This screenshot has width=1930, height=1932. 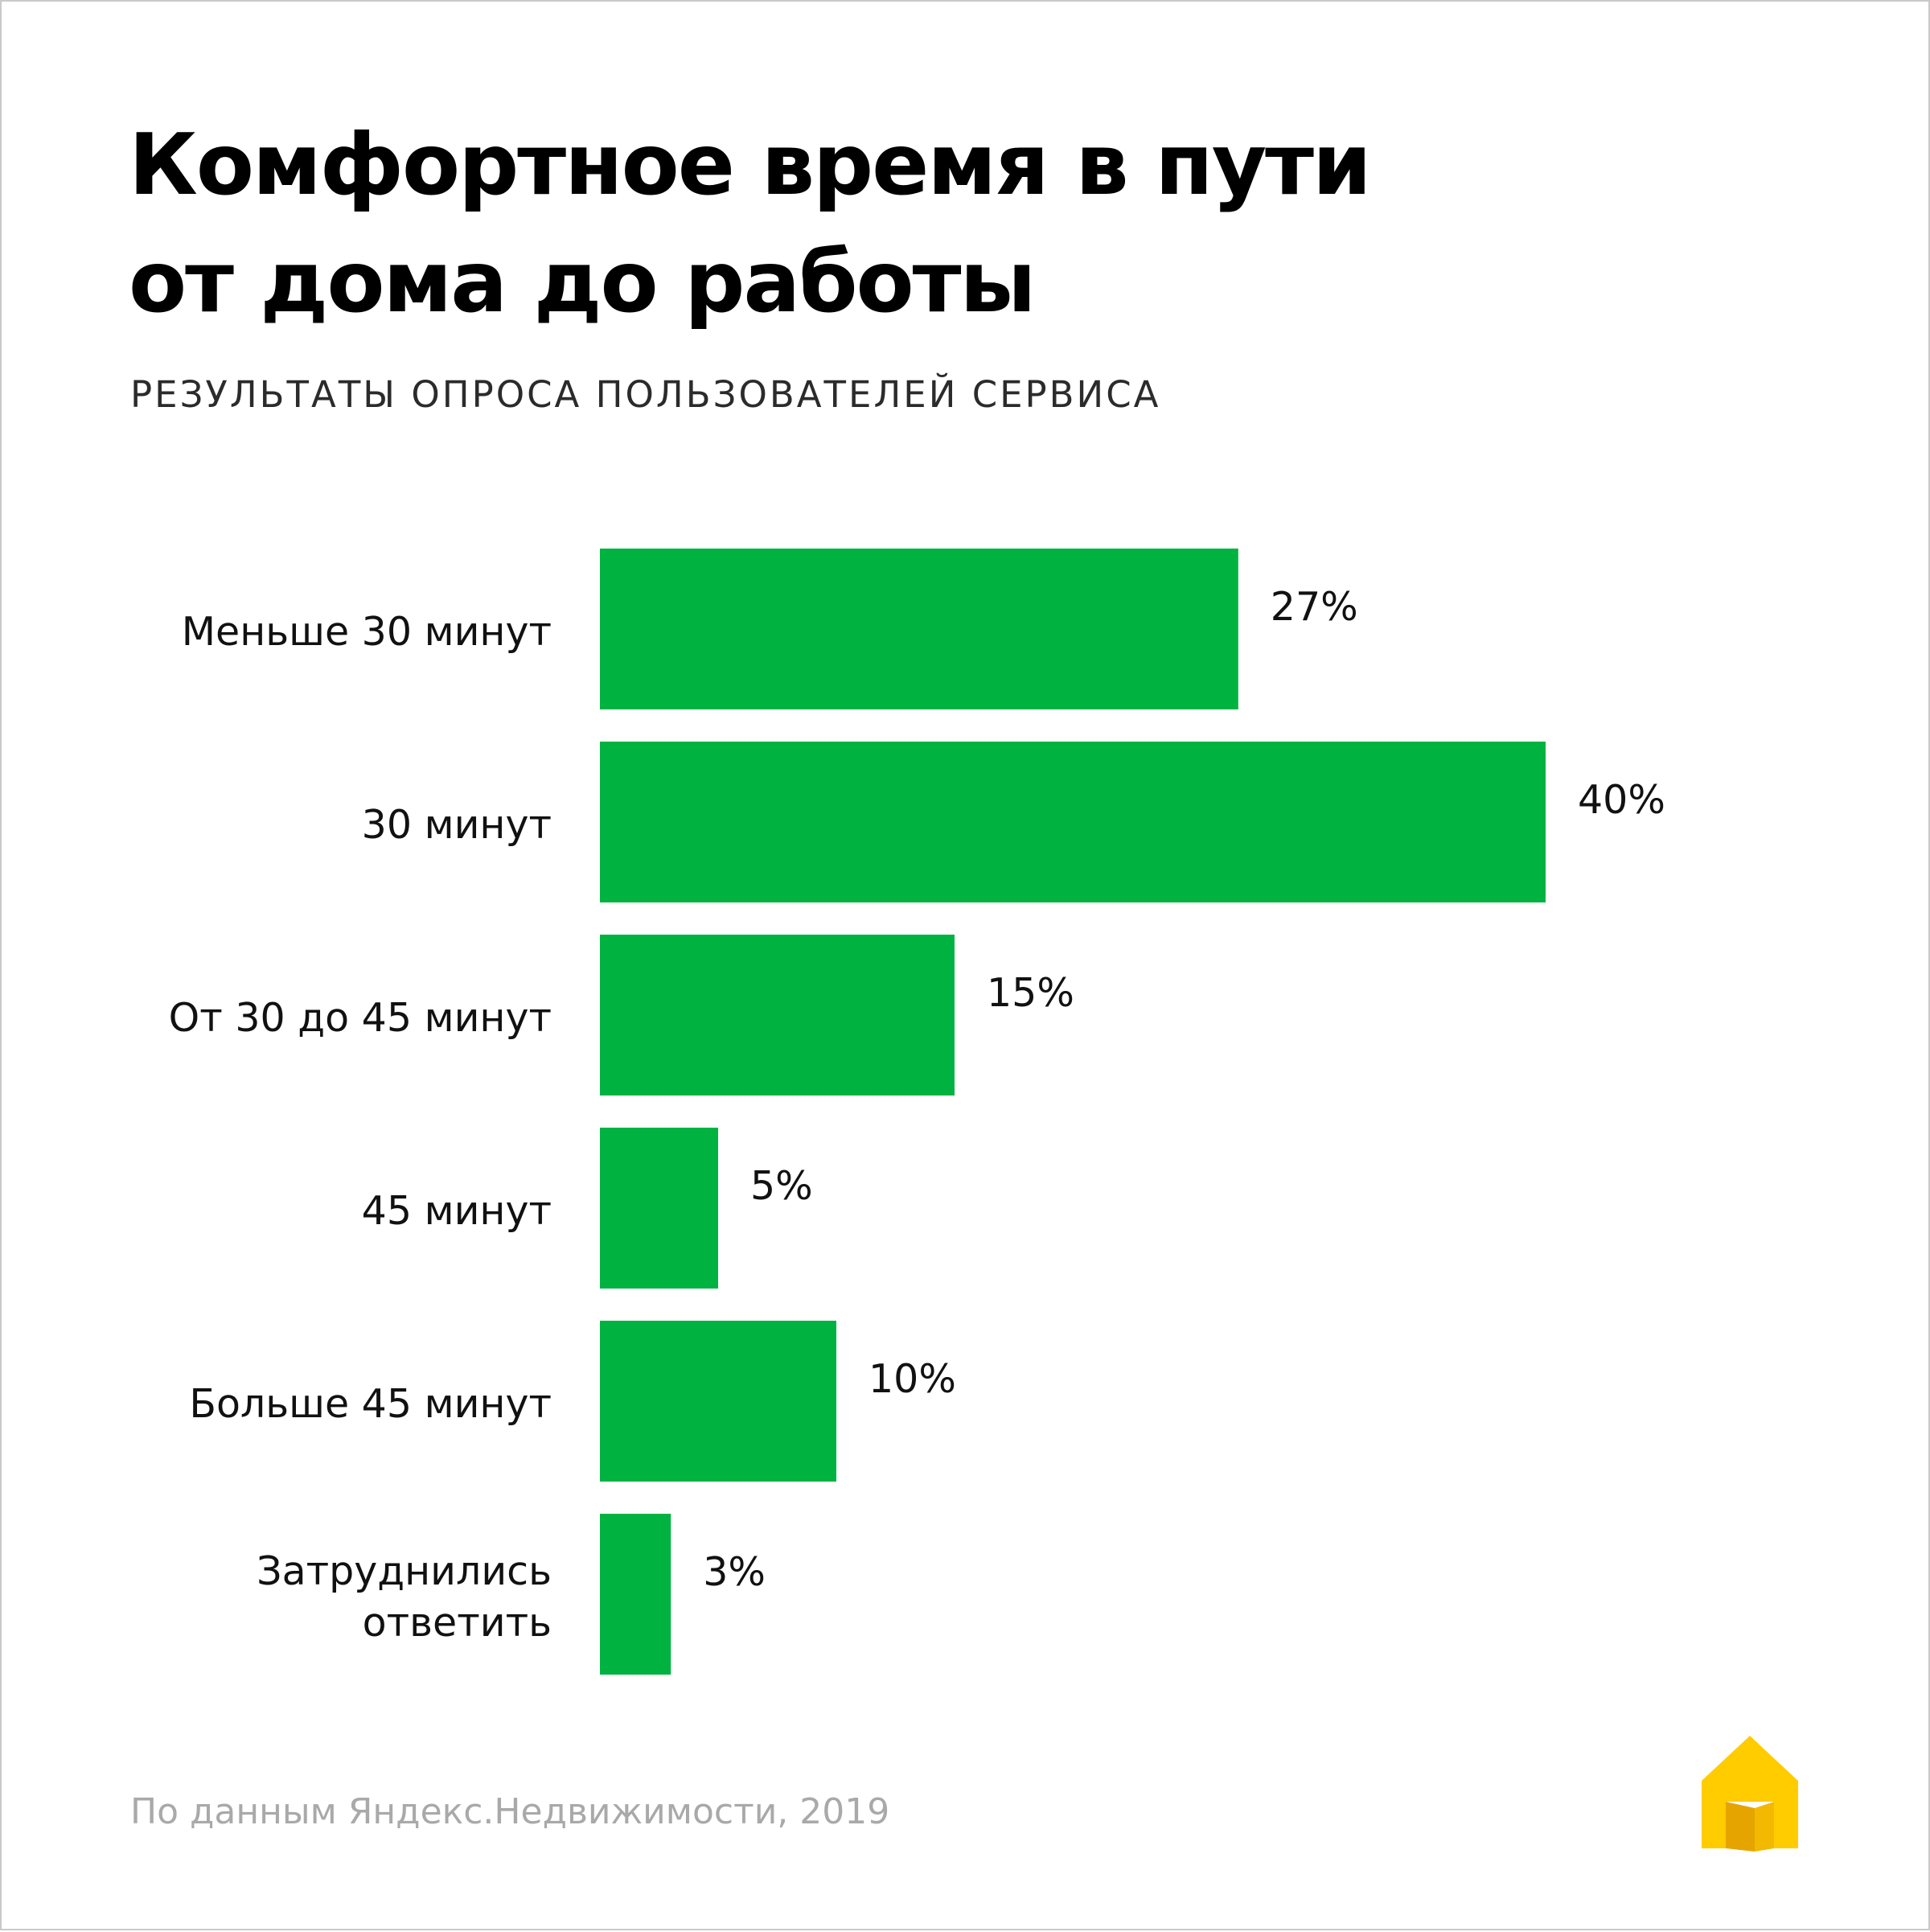 What do you see at coordinates (456, 1211) in the screenshot?
I see `category-label-4: 45 минут` at bounding box center [456, 1211].